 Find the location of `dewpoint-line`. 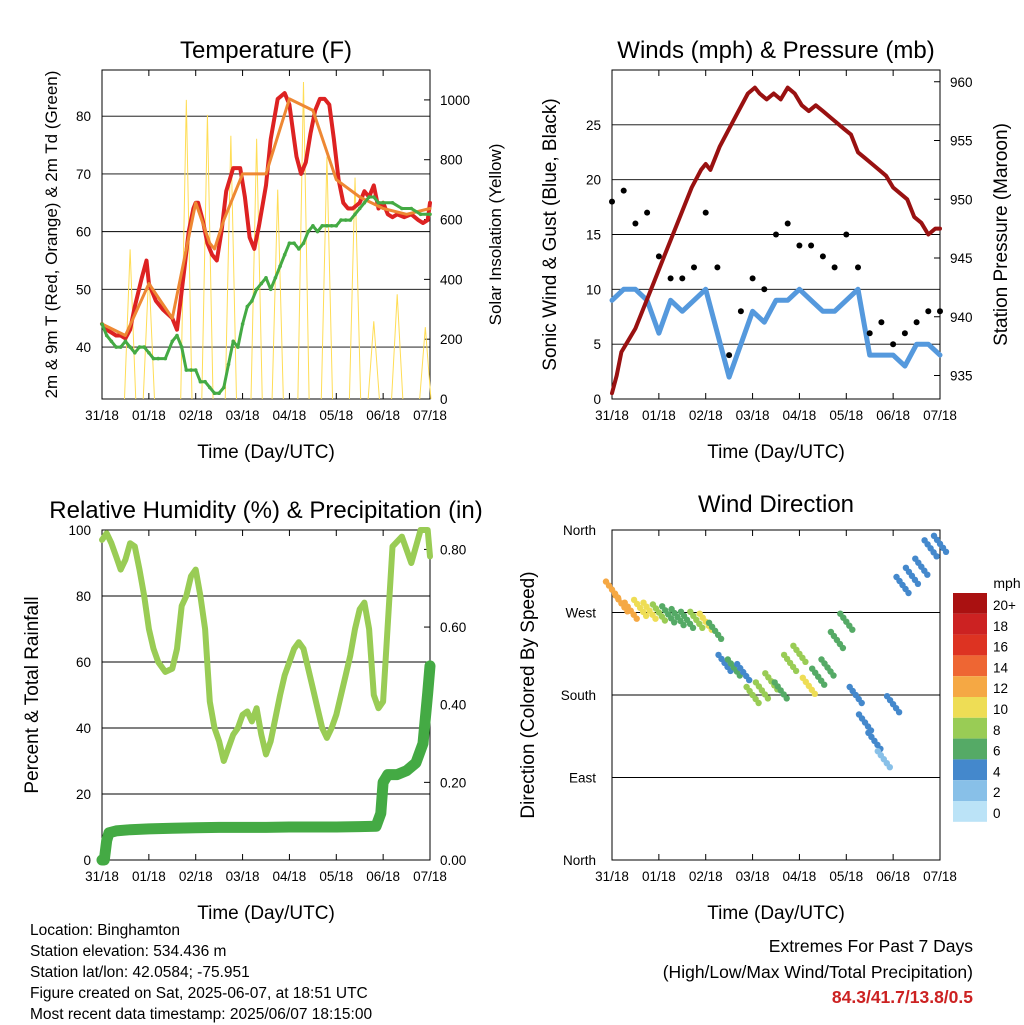

dewpoint-line is located at coordinates (266, 295).